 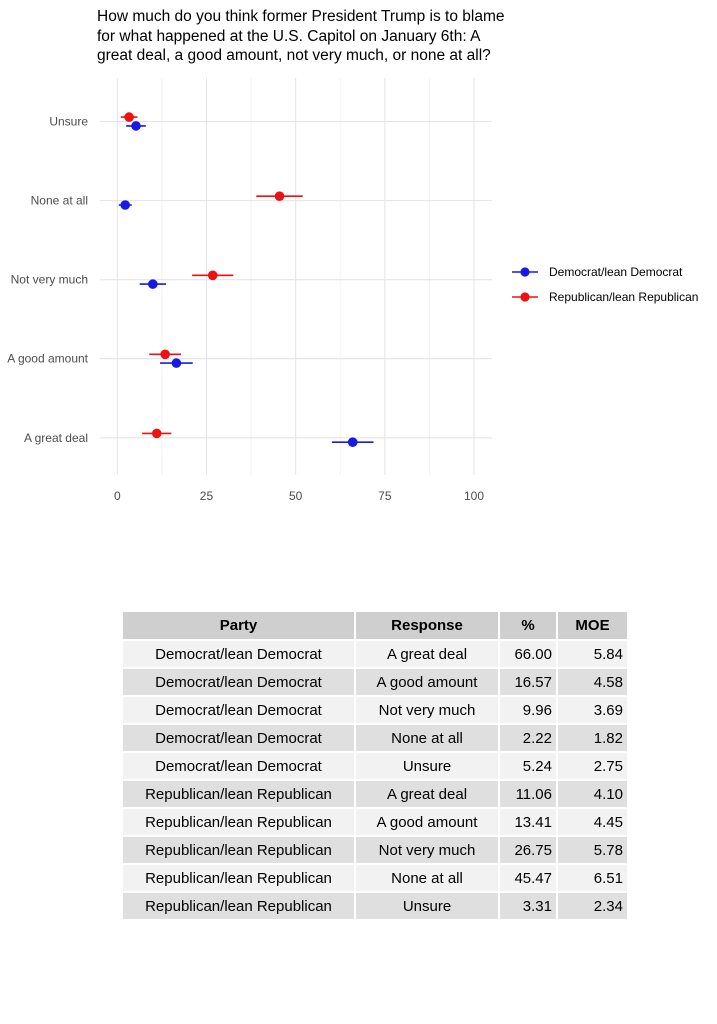 What do you see at coordinates (592, 625) in the screenshot?
I see `col-header-moe: MOE` at bounding box center [592, 625].